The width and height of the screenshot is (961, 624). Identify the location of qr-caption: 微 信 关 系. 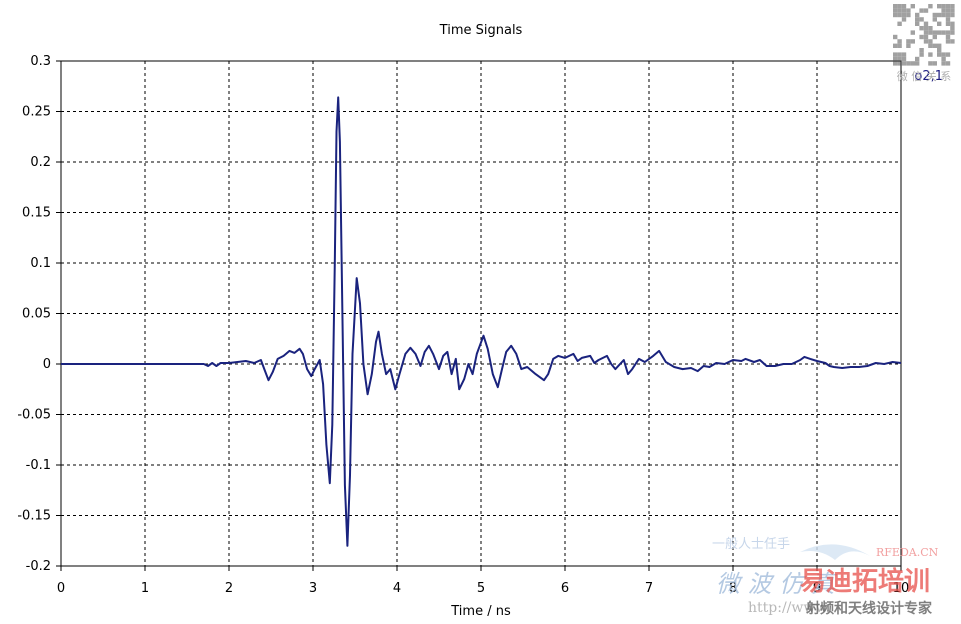
(924, 76).